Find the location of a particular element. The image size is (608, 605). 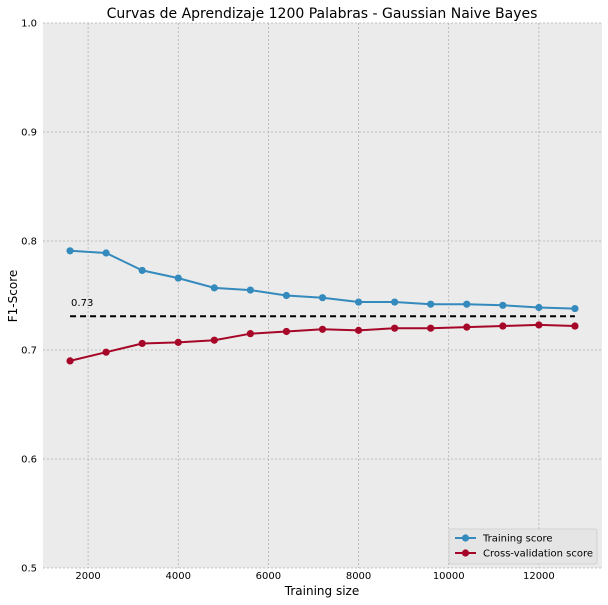

y-axis-ticks: 0.5 0.6 0.7 0.8 0.9 1.0 is located at coordinates (29, 297).